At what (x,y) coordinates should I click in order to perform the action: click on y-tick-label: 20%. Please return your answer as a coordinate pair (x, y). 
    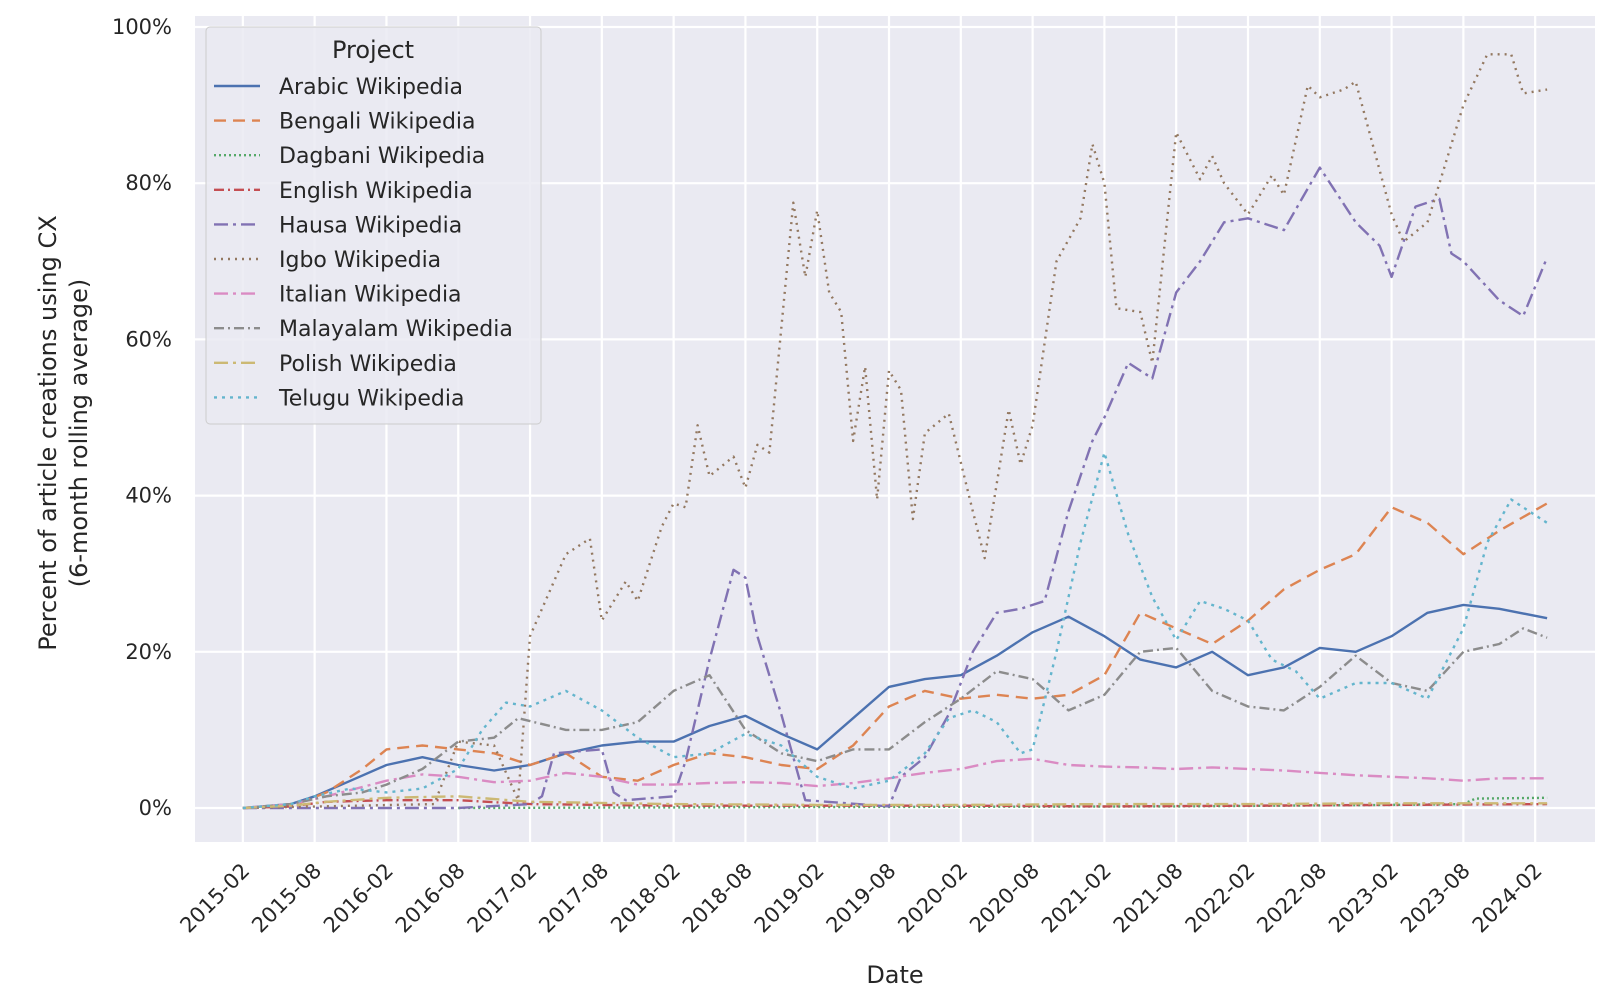
    Looking at the image, I should click on (148, 652).